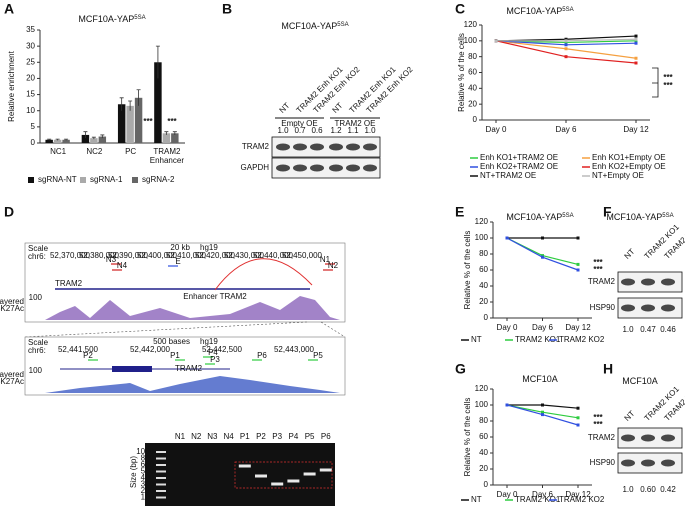  What do you see at coordinates (318, 355) in the screenshot?
I see `primer-label: P5` at bounding box center [318, 355].